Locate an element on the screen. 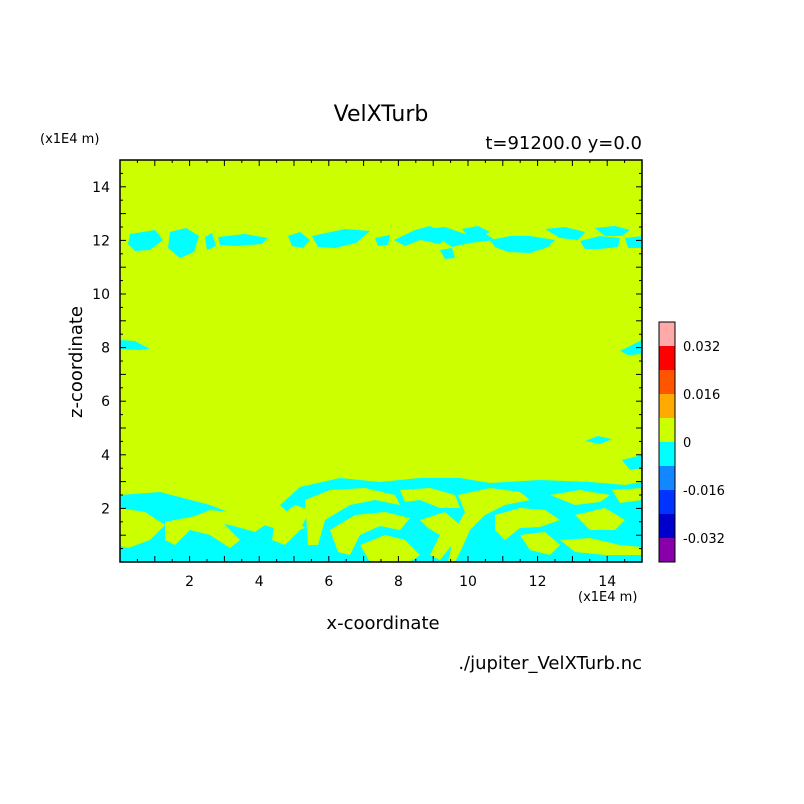 The height and width of the screenshot is (804, 804). colorbar-tick-label: 0.016 is located at coordinates (701, 395).